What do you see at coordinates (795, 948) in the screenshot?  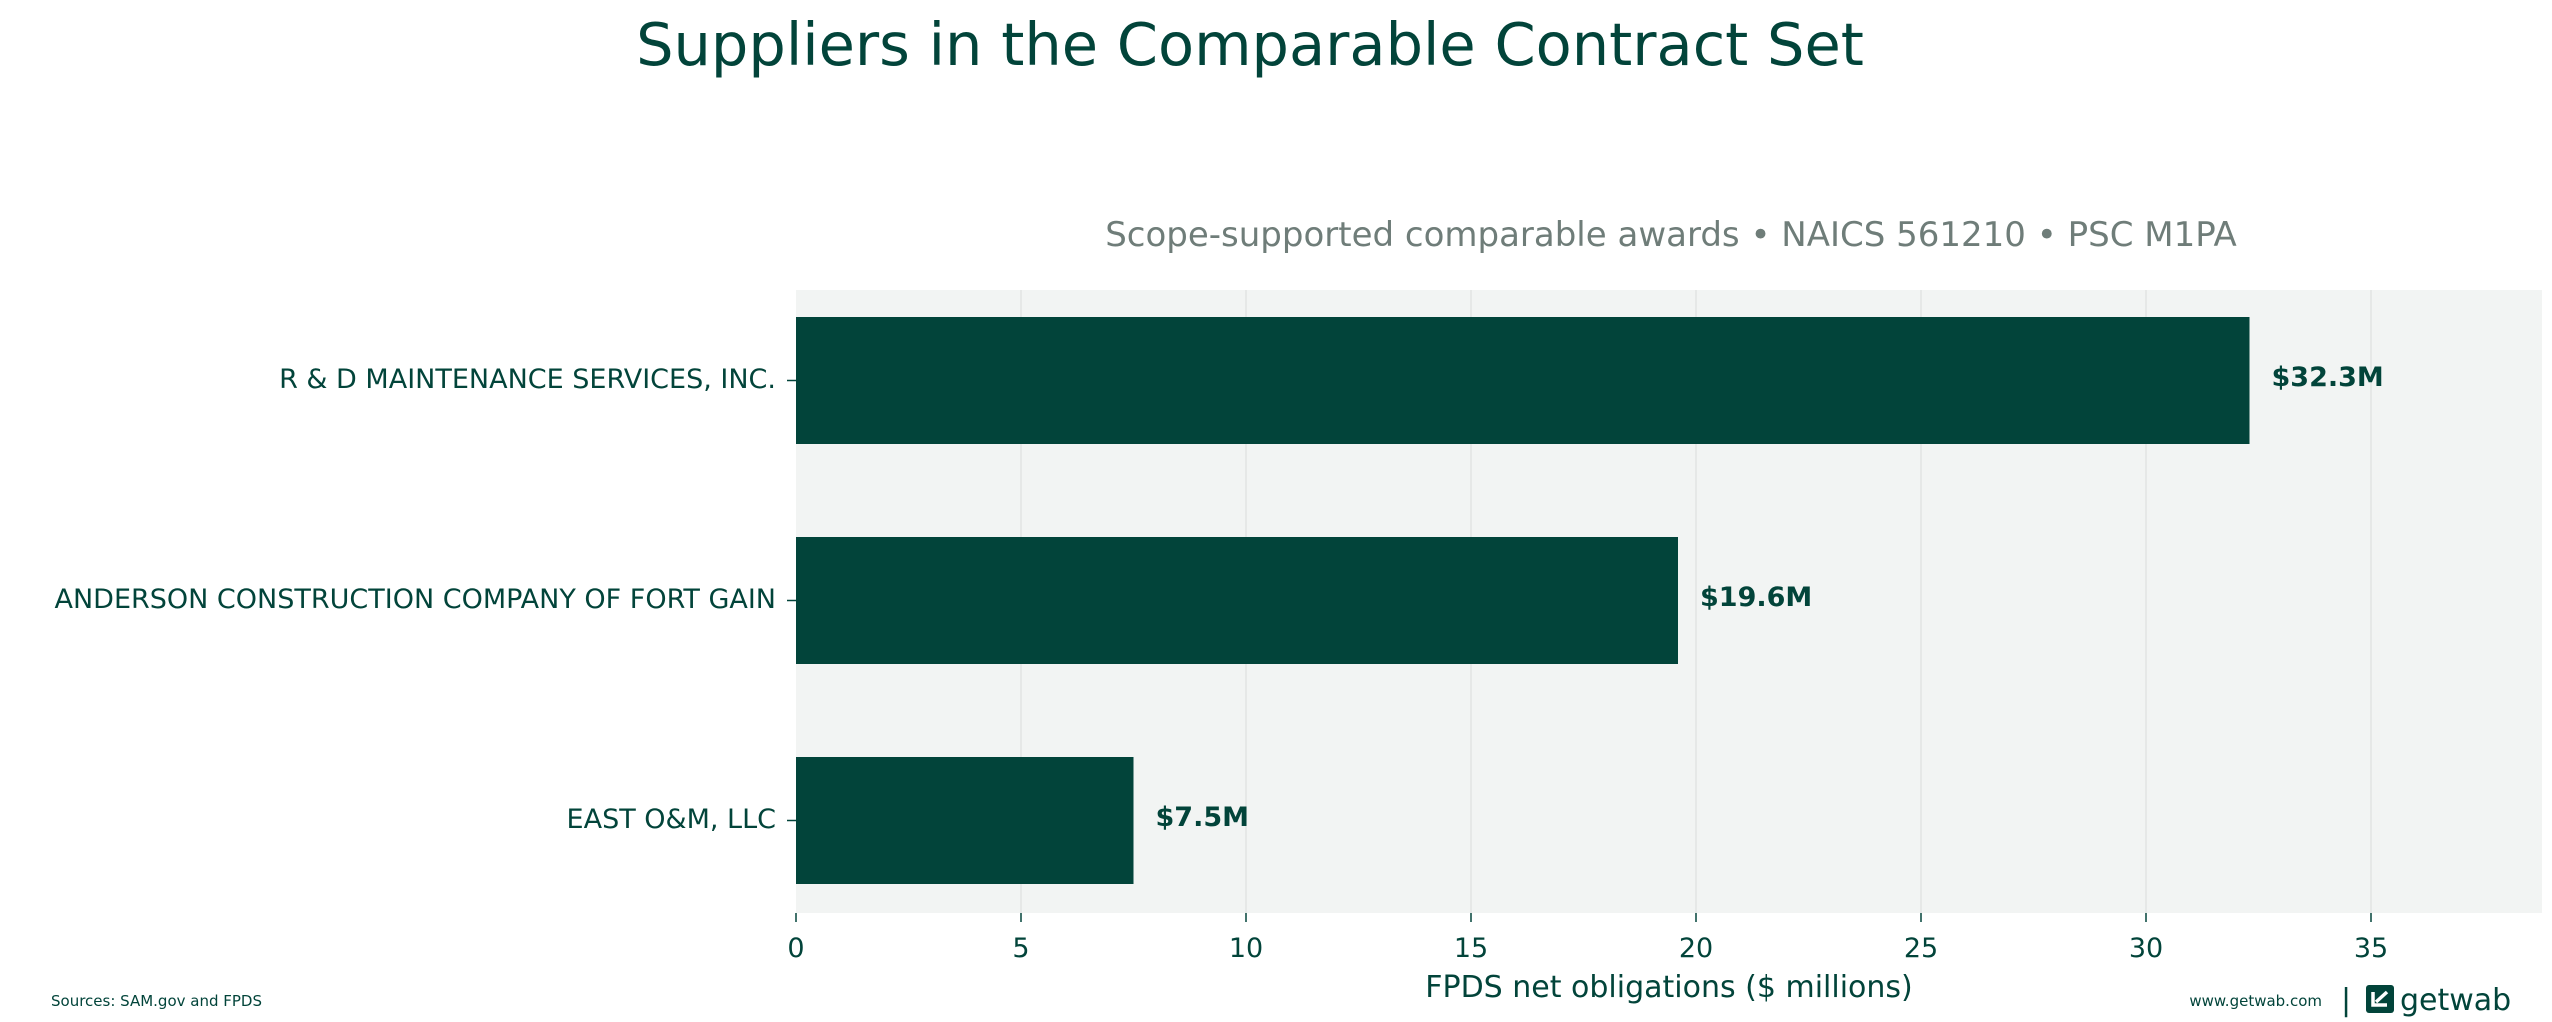 I see `x-tick-label: 0` at bounding box center [795, 948].